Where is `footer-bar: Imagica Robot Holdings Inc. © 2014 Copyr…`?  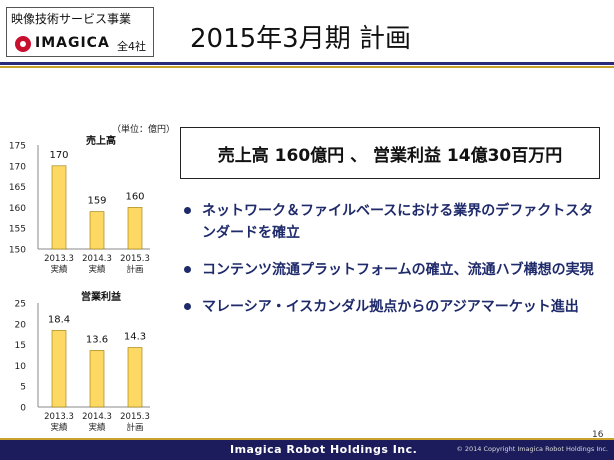
footer-bar: Imagica Robot Holdings Inc. © 2014 Copyr… is located at coordinates (307, 450).